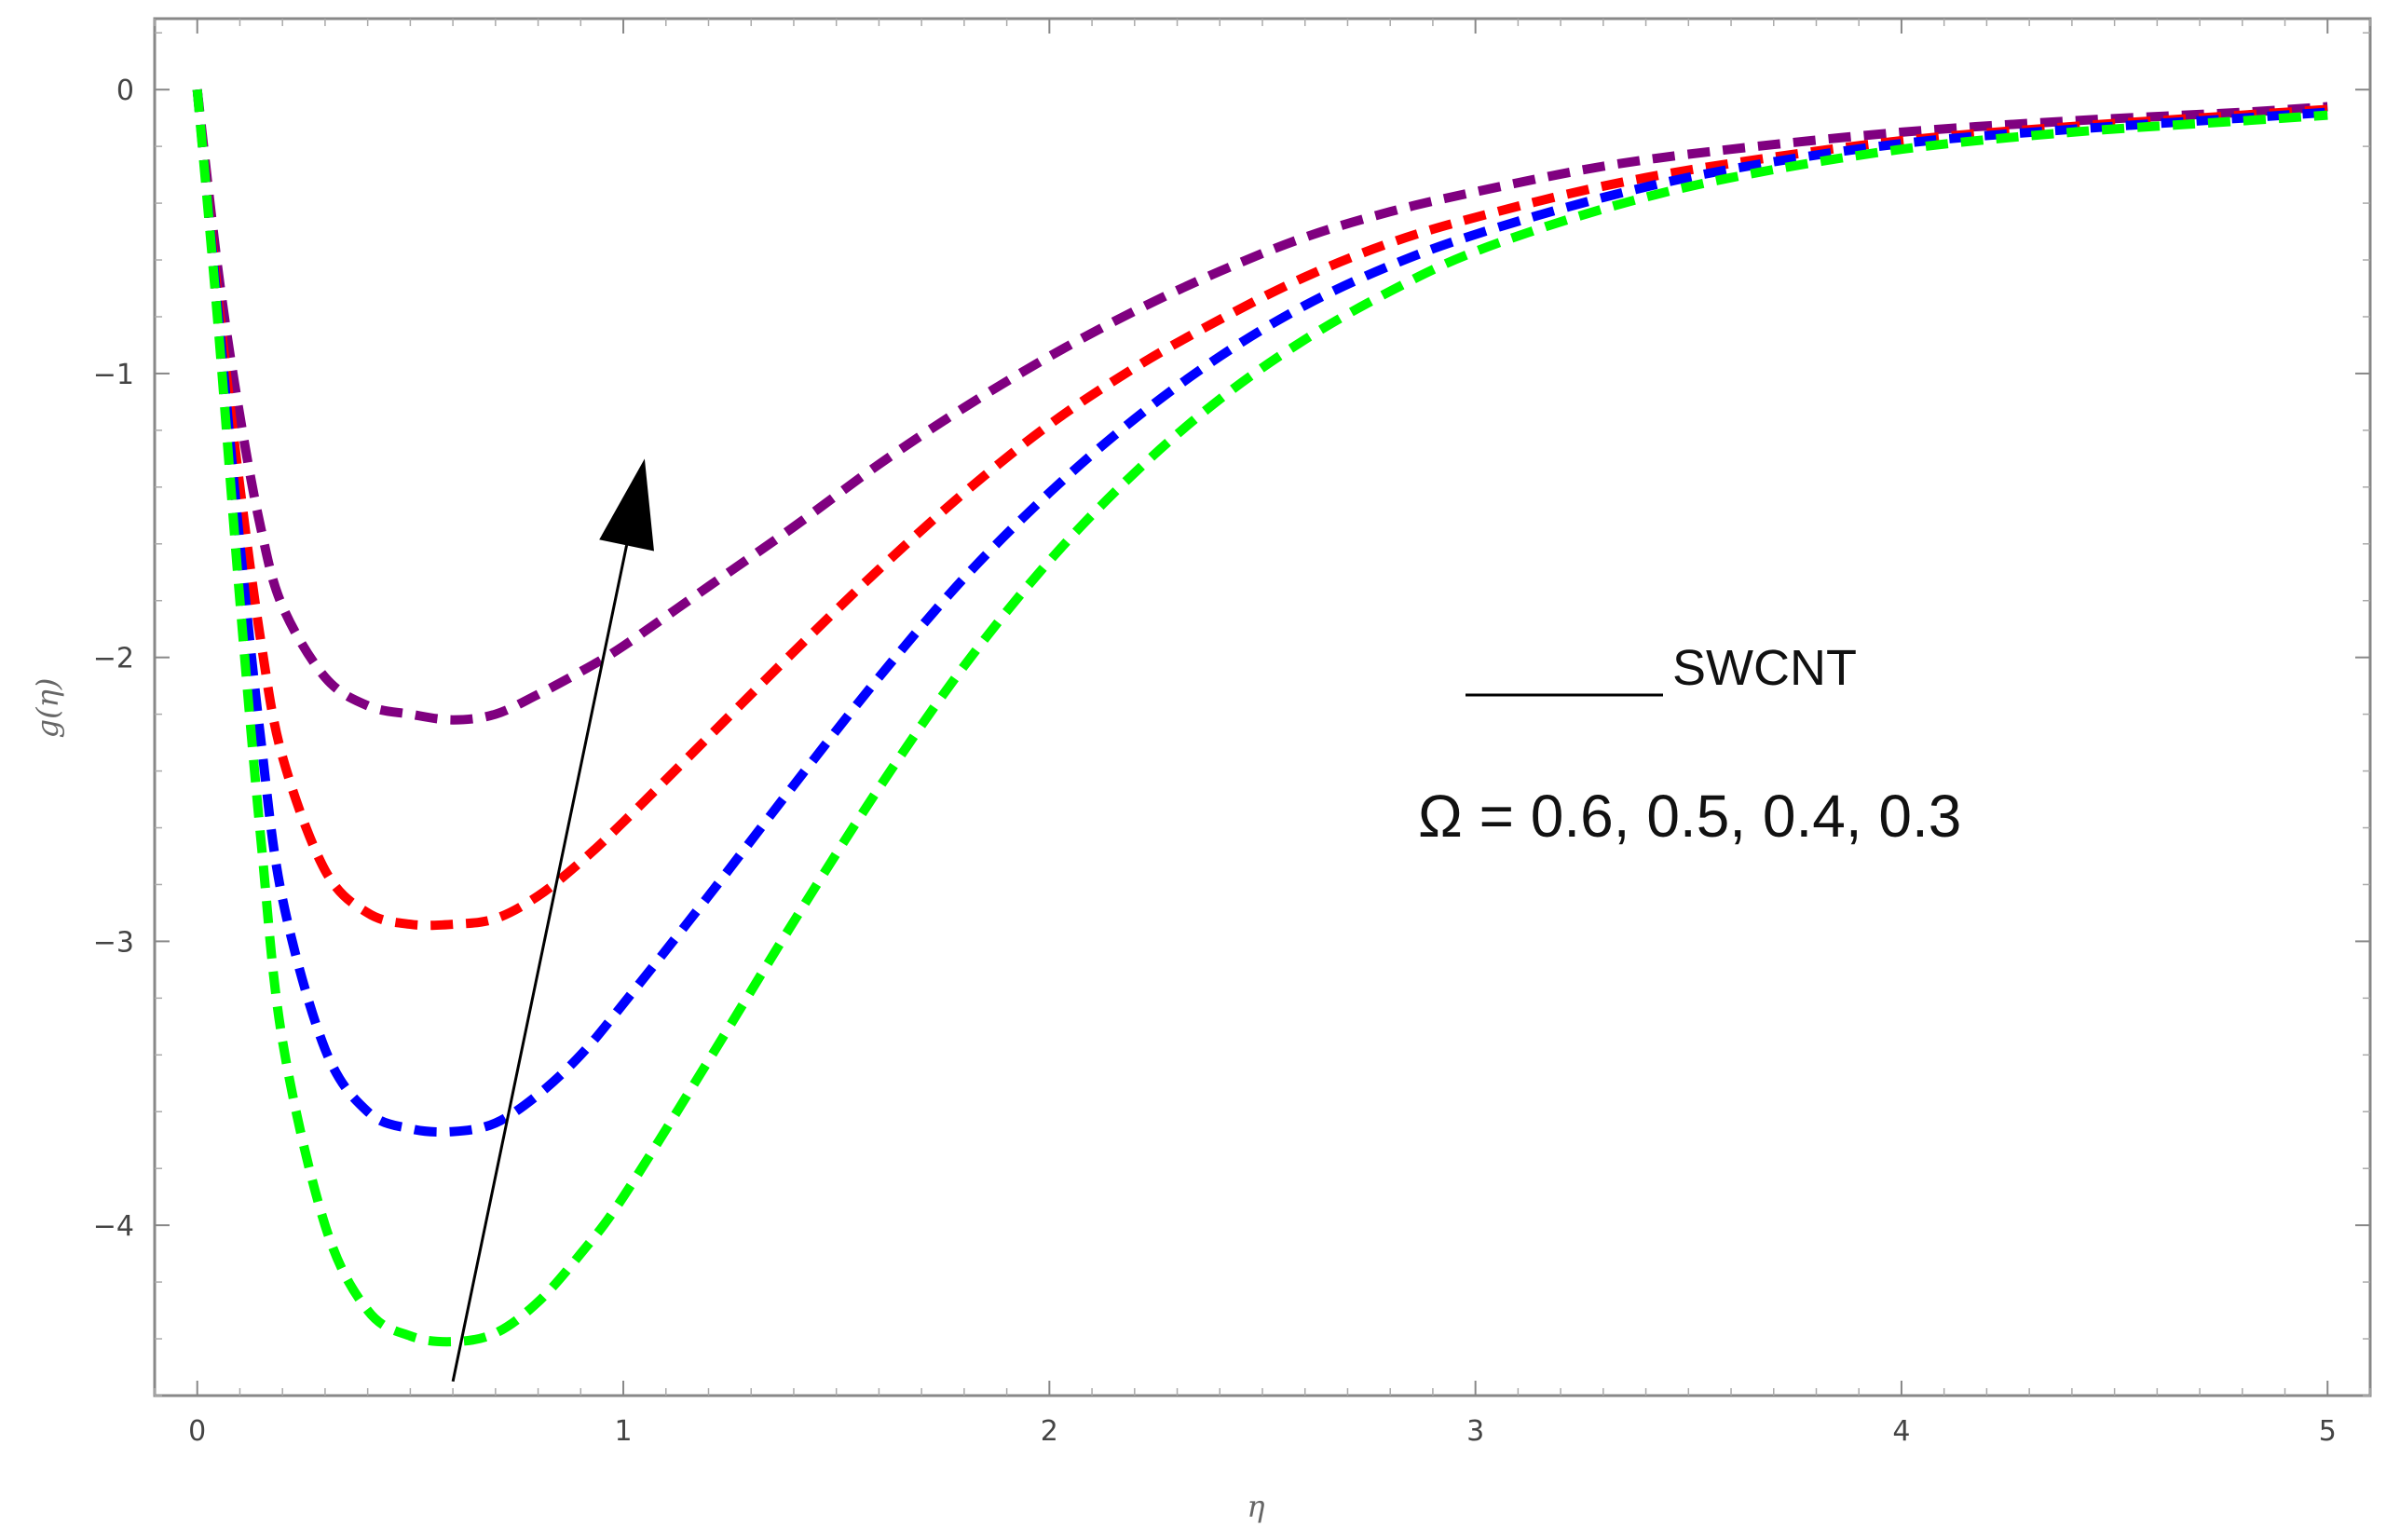 This screenshot has width=2386, height=1540. What do you see at coordinates (1901, 1431) in the screenshot?
I see `x-tick-label: 4` at bounding box center [1901, 1431].